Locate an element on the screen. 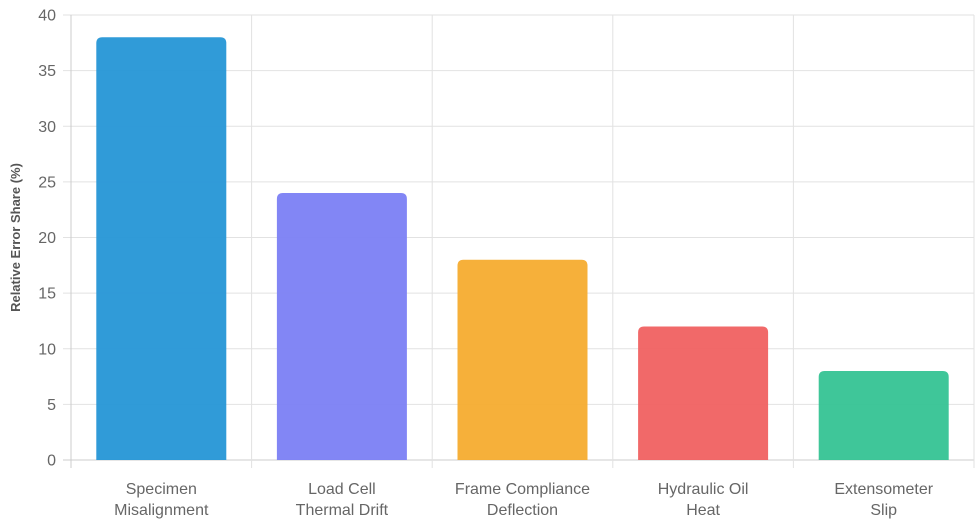 This screenshot has width=975, height=525. x-tick-label-line: Misalignment is located at coordinates (161, 510).